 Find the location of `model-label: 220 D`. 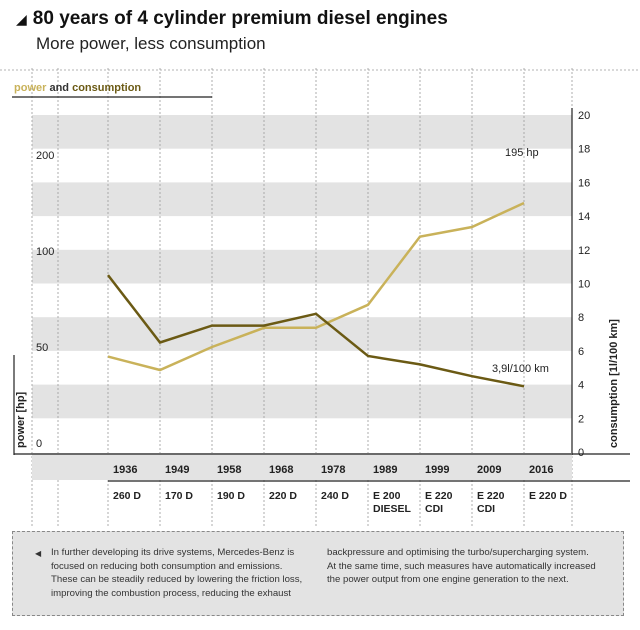

model-label: 220 D is located at coordinates (283, 496).